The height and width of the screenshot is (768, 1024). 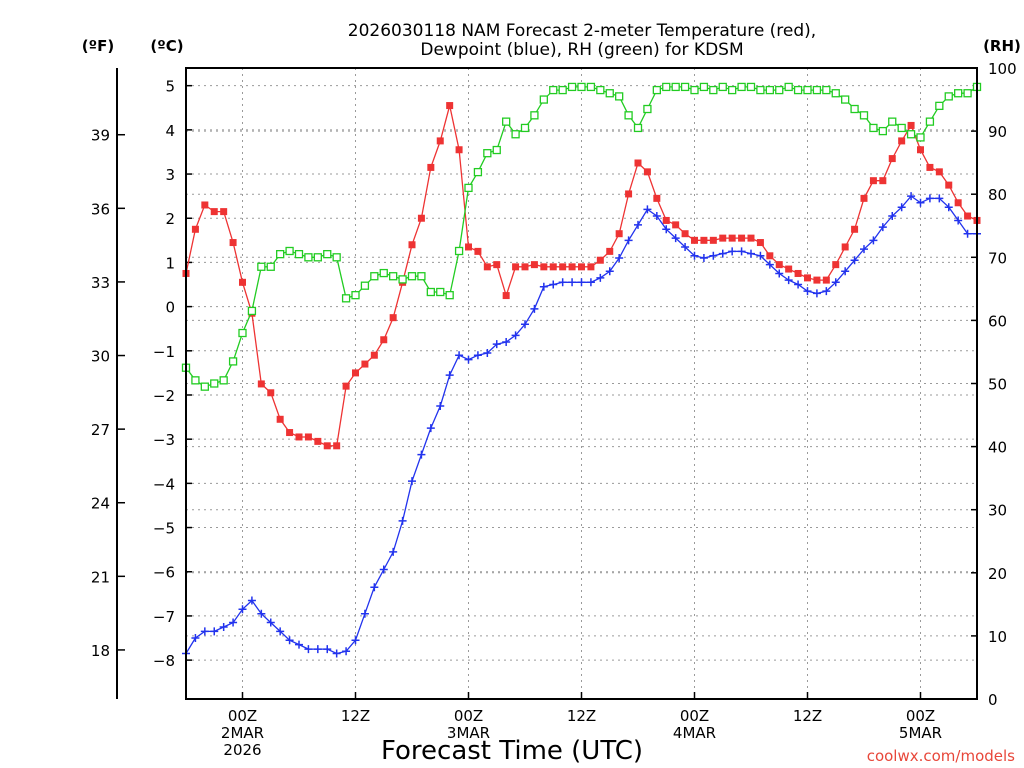 I want to click on celsius-tick-label: 4, so click(x=170, y=131).